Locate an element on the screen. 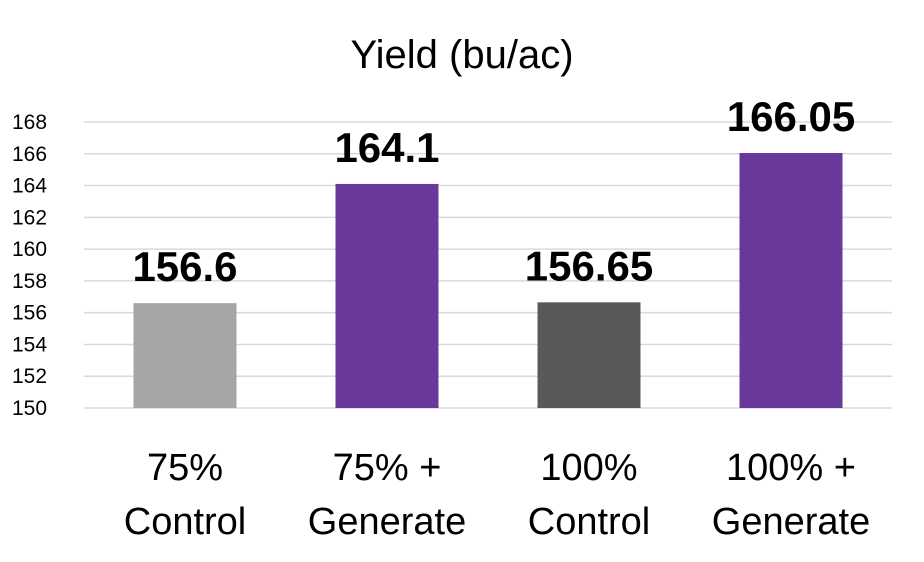 Image resolution: width=924 pixels, height=562 pixels. y-tick-label: 166 is located at coordinates (29, 154).